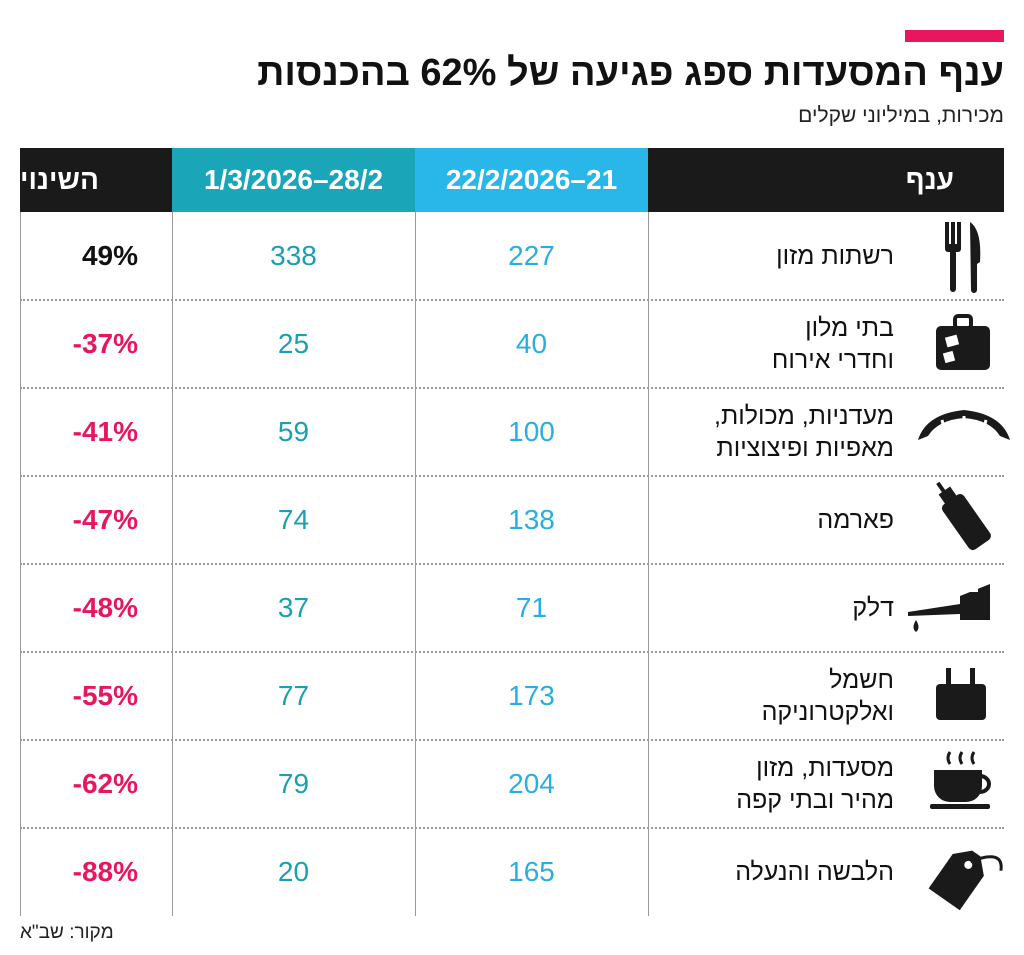 Image resolution: width=1024 pixels, height=955 pixels. Describe the element at coordinates (105, 783) in the screenshot. I see `change-value: -62%` at that location.